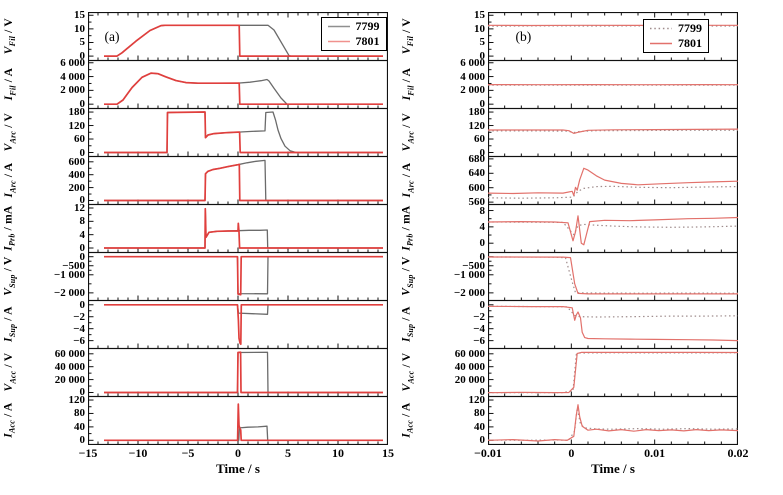 The image size is (783, 495). Describe the element at coordinates (199, 132) in the screenshot. I see `subplot-row: VArc / V 0 60 120 180` at that location.